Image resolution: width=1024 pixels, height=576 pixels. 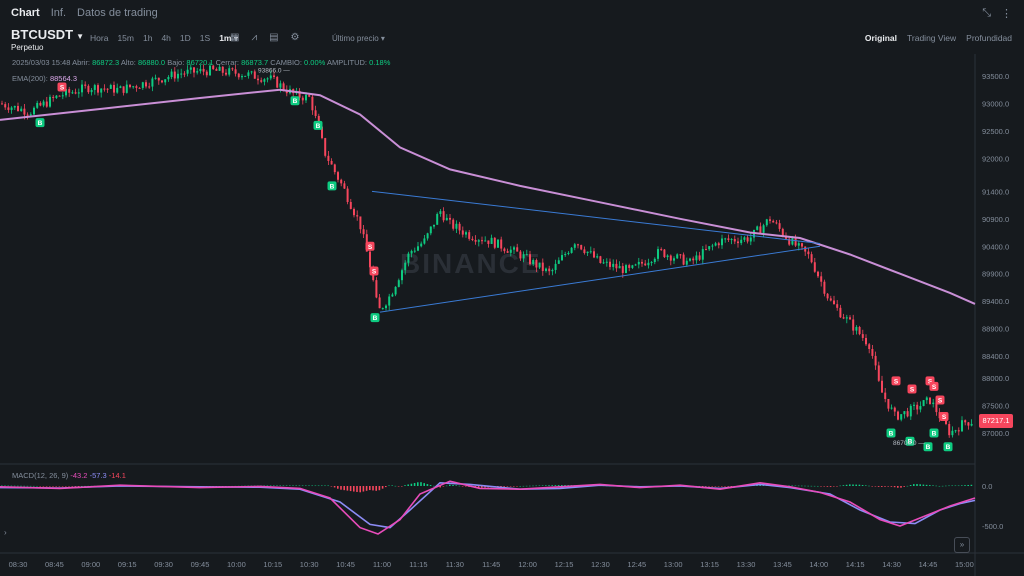 What do you see at coordinates (79, 475) in the screenshot?
I see `macd-value: -43.2` at bounding box center [79, 475].